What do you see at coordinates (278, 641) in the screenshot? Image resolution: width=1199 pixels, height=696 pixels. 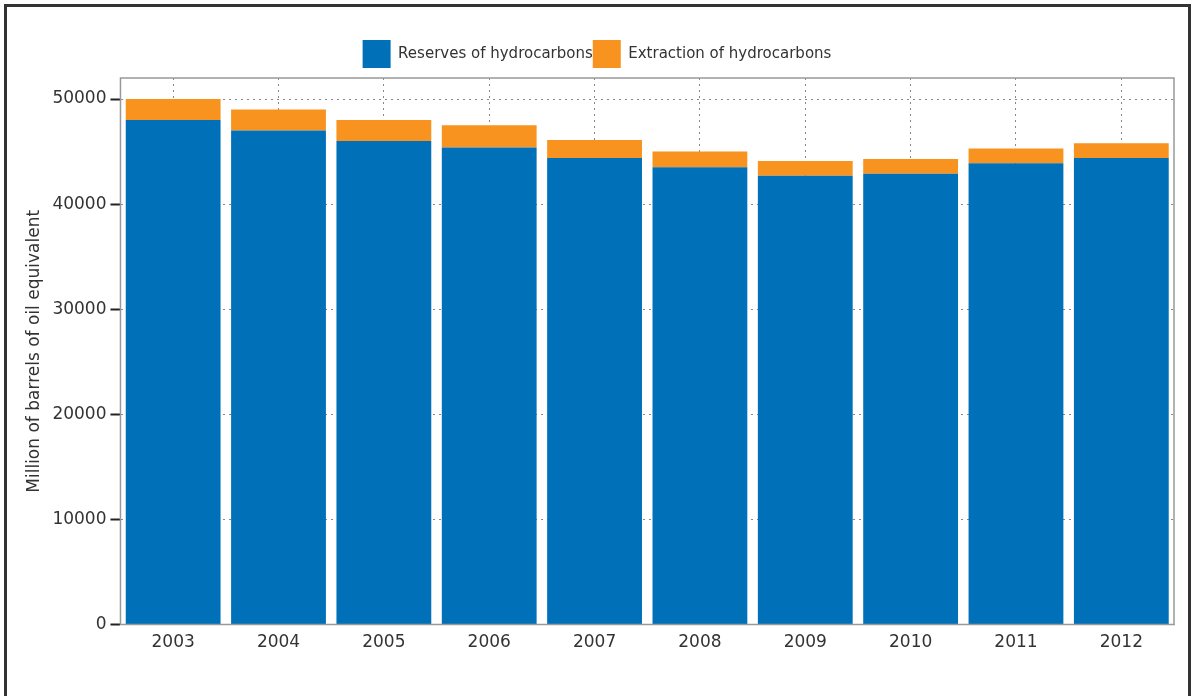 I see `x-tick-label: 2004` at bounding box center [278, 641].